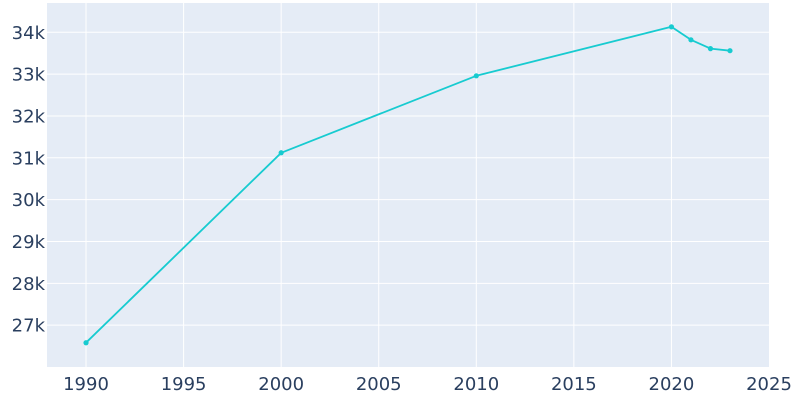  What do you see at coordinates (281, 384) in the screenshot?
I see `x-tick-label: 2000` at bounding box center [281, 384].